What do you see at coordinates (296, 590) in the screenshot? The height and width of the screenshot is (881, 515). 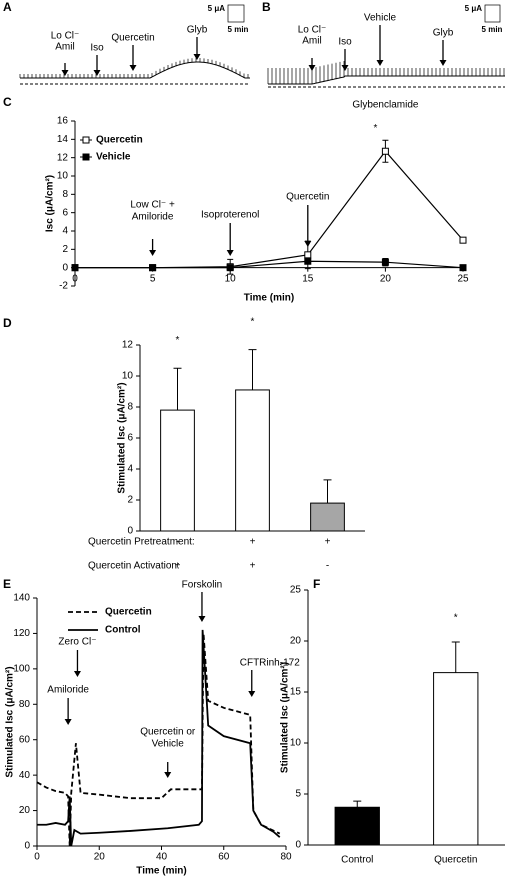 I see `y-tick-label: 25` at bounding box center [296, 590].